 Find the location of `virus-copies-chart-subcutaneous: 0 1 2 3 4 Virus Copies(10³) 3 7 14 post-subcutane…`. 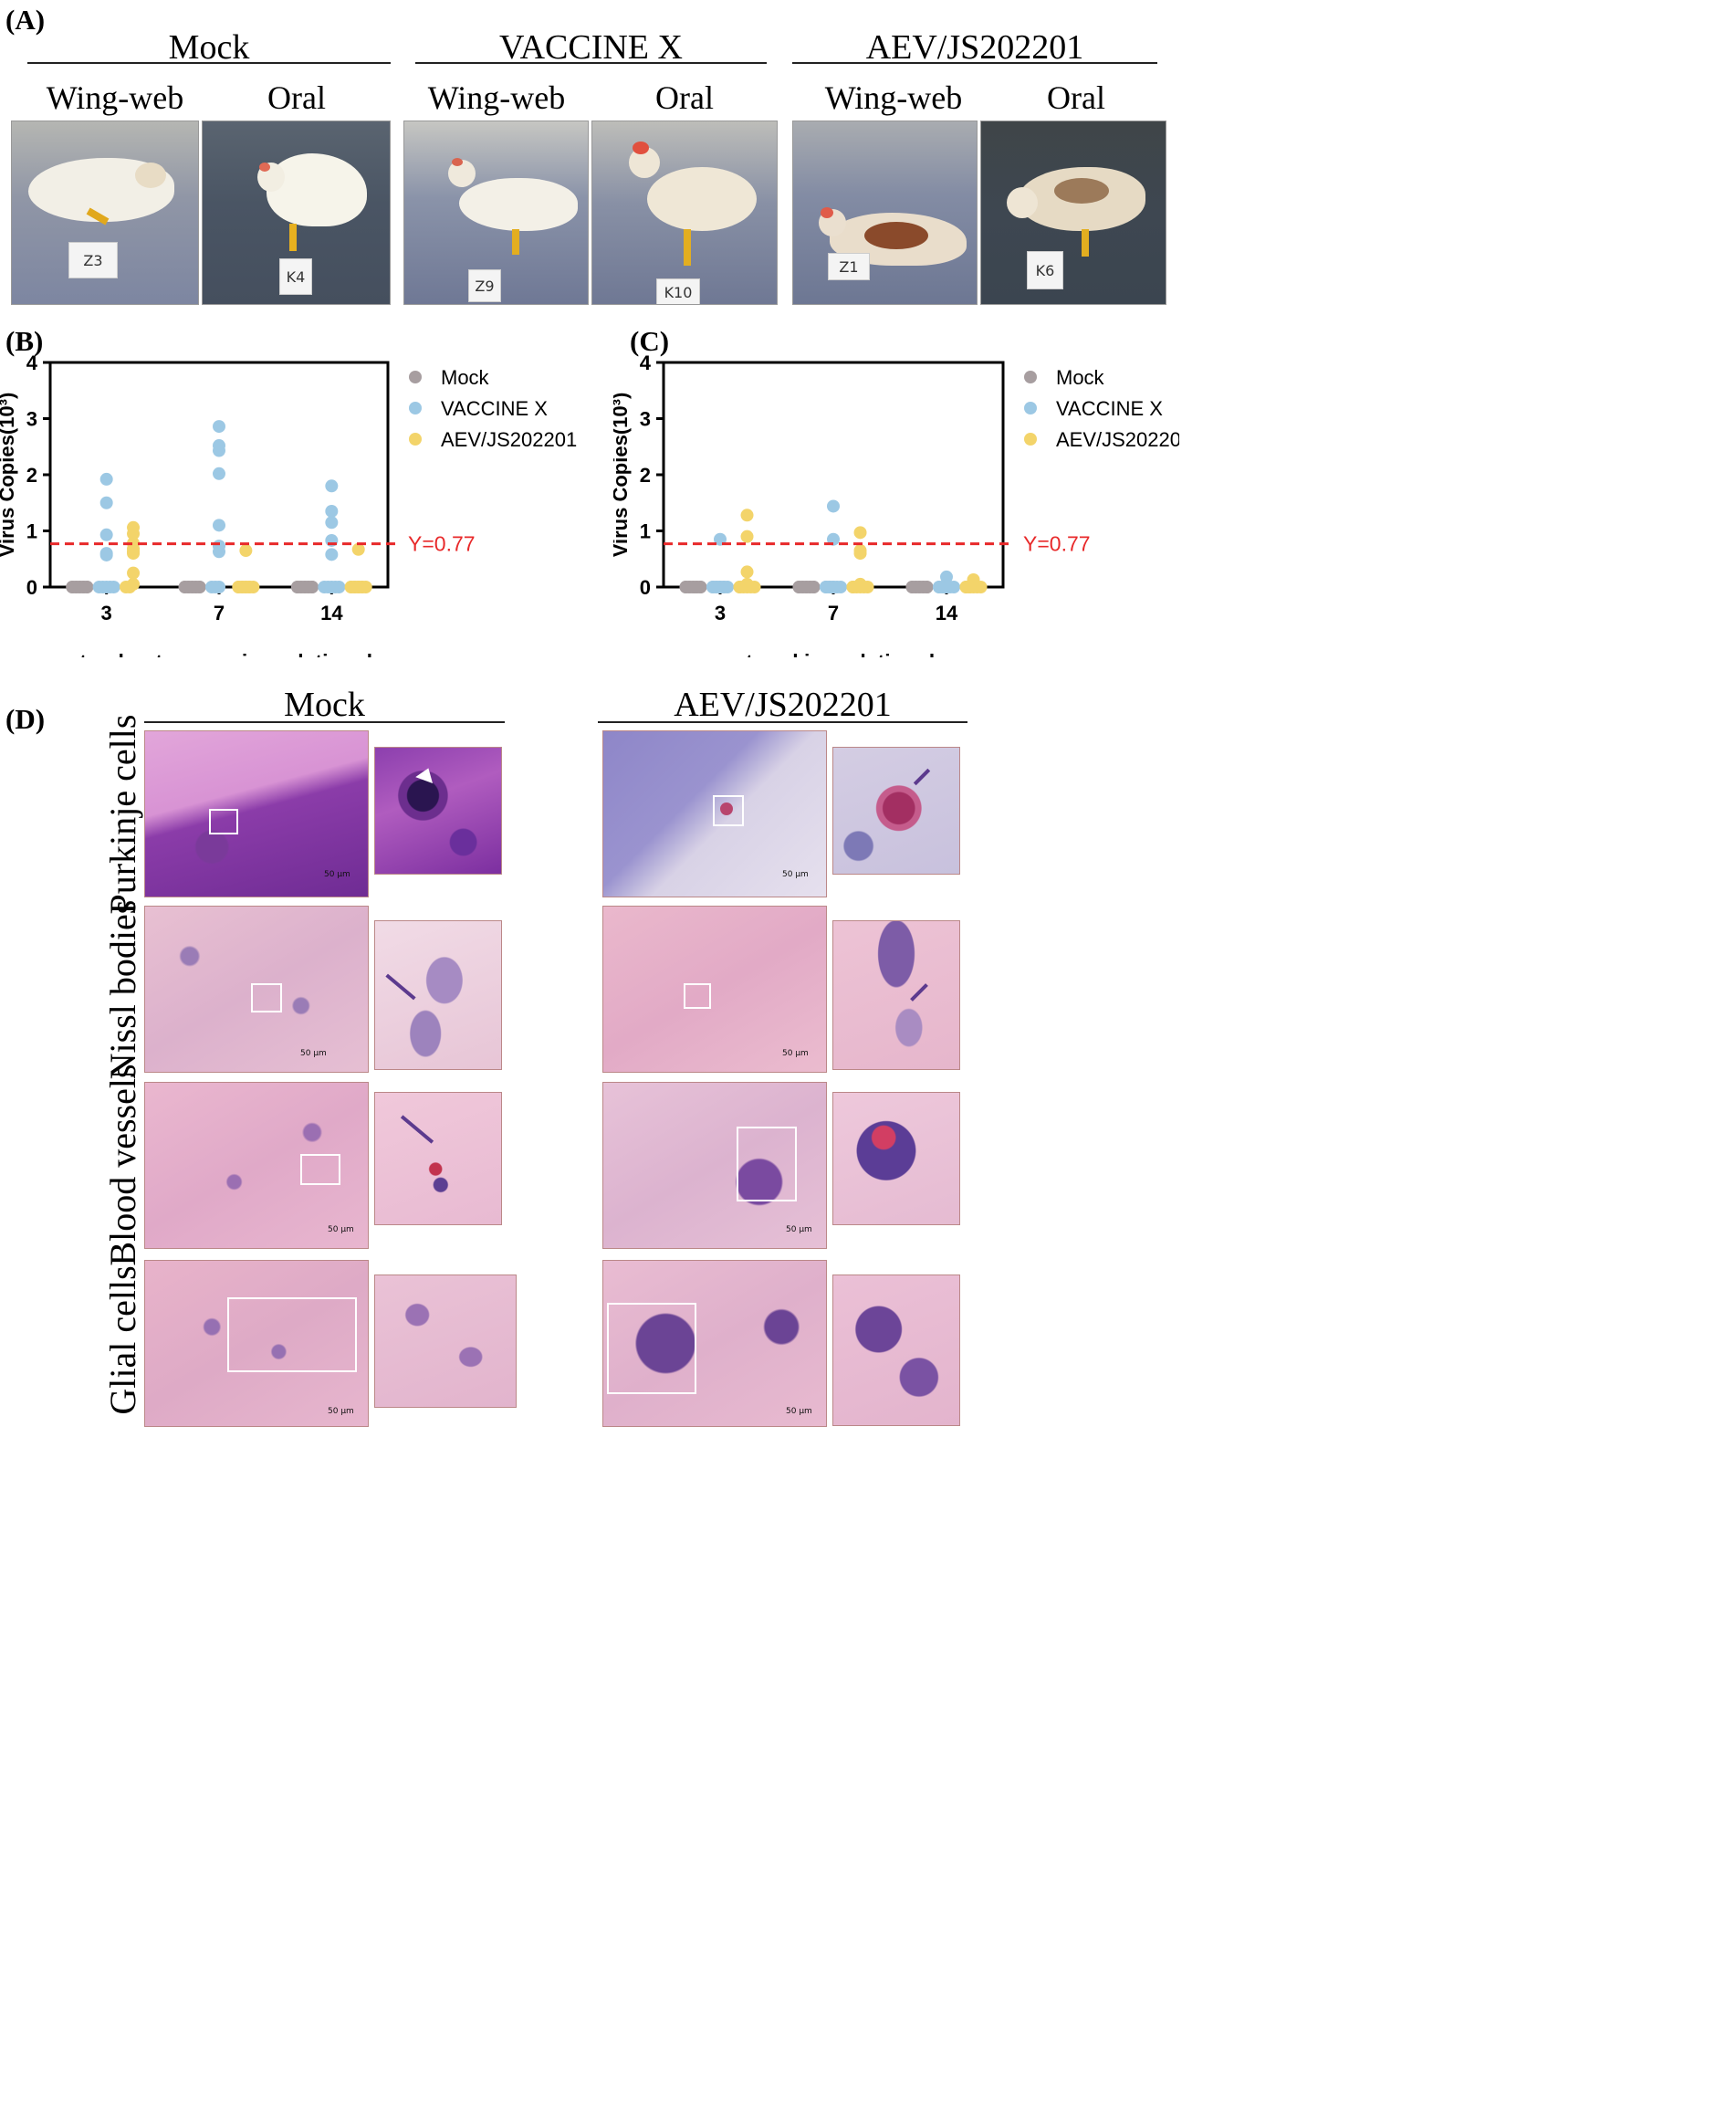

virus-copies-chart-subcutaneous: 0 1 2 3 4 Virus Copies(10³) 3 7 14 post-subcutane… is located at coordinates (288, 504).